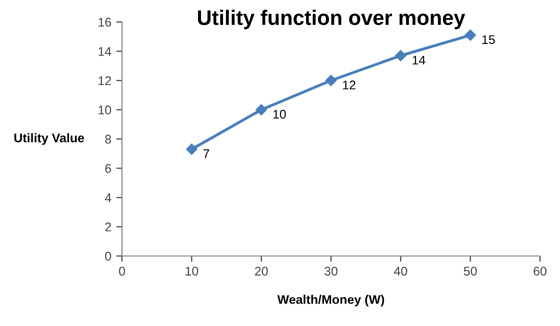 The width and height of the screenshot is (560, 326). What do you see at coordinates (108, 139) in the screenshot?
I see `y-tick-label: 8` at bounding box center [108, 139].